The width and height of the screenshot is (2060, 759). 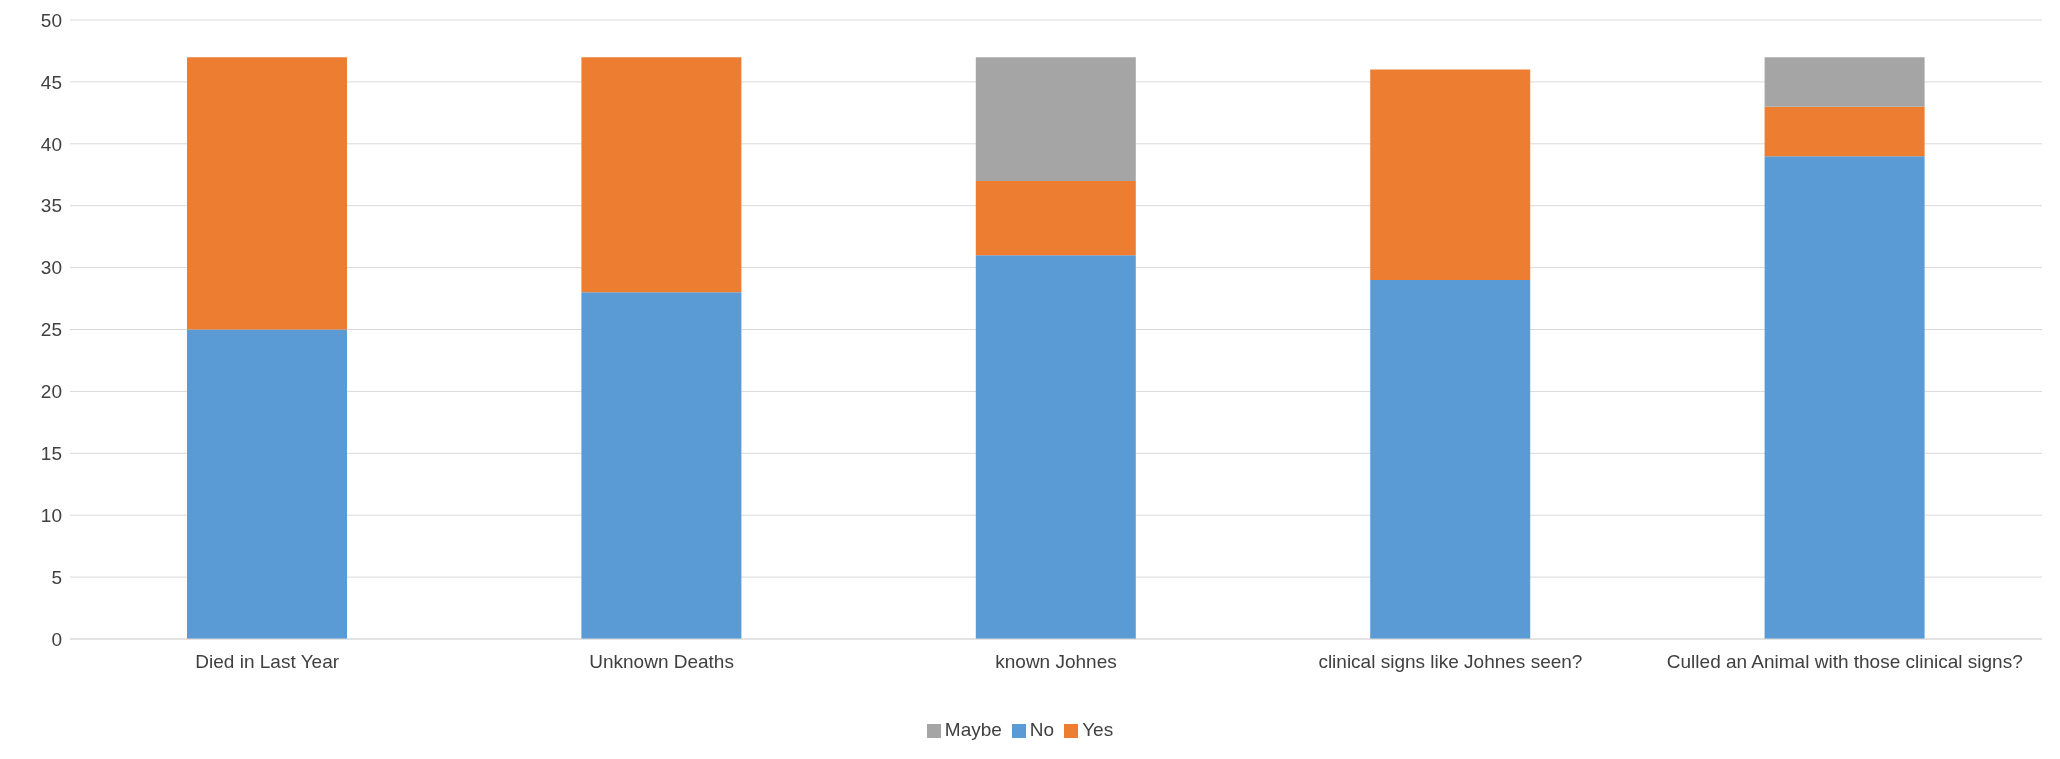 What do you see at coordinates (51, 268) in the screenshot?
I see `y-tick-label: 30` at bounding box center [51, 268].